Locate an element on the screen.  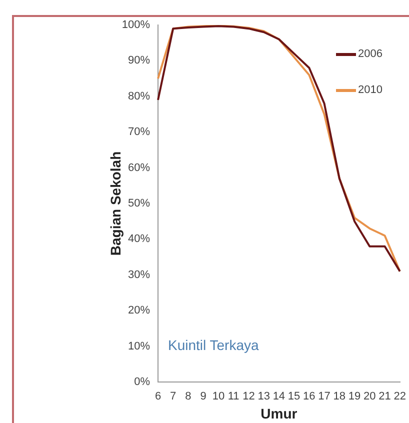
x-tick-label: 7 is located at coordinates (173, 396).